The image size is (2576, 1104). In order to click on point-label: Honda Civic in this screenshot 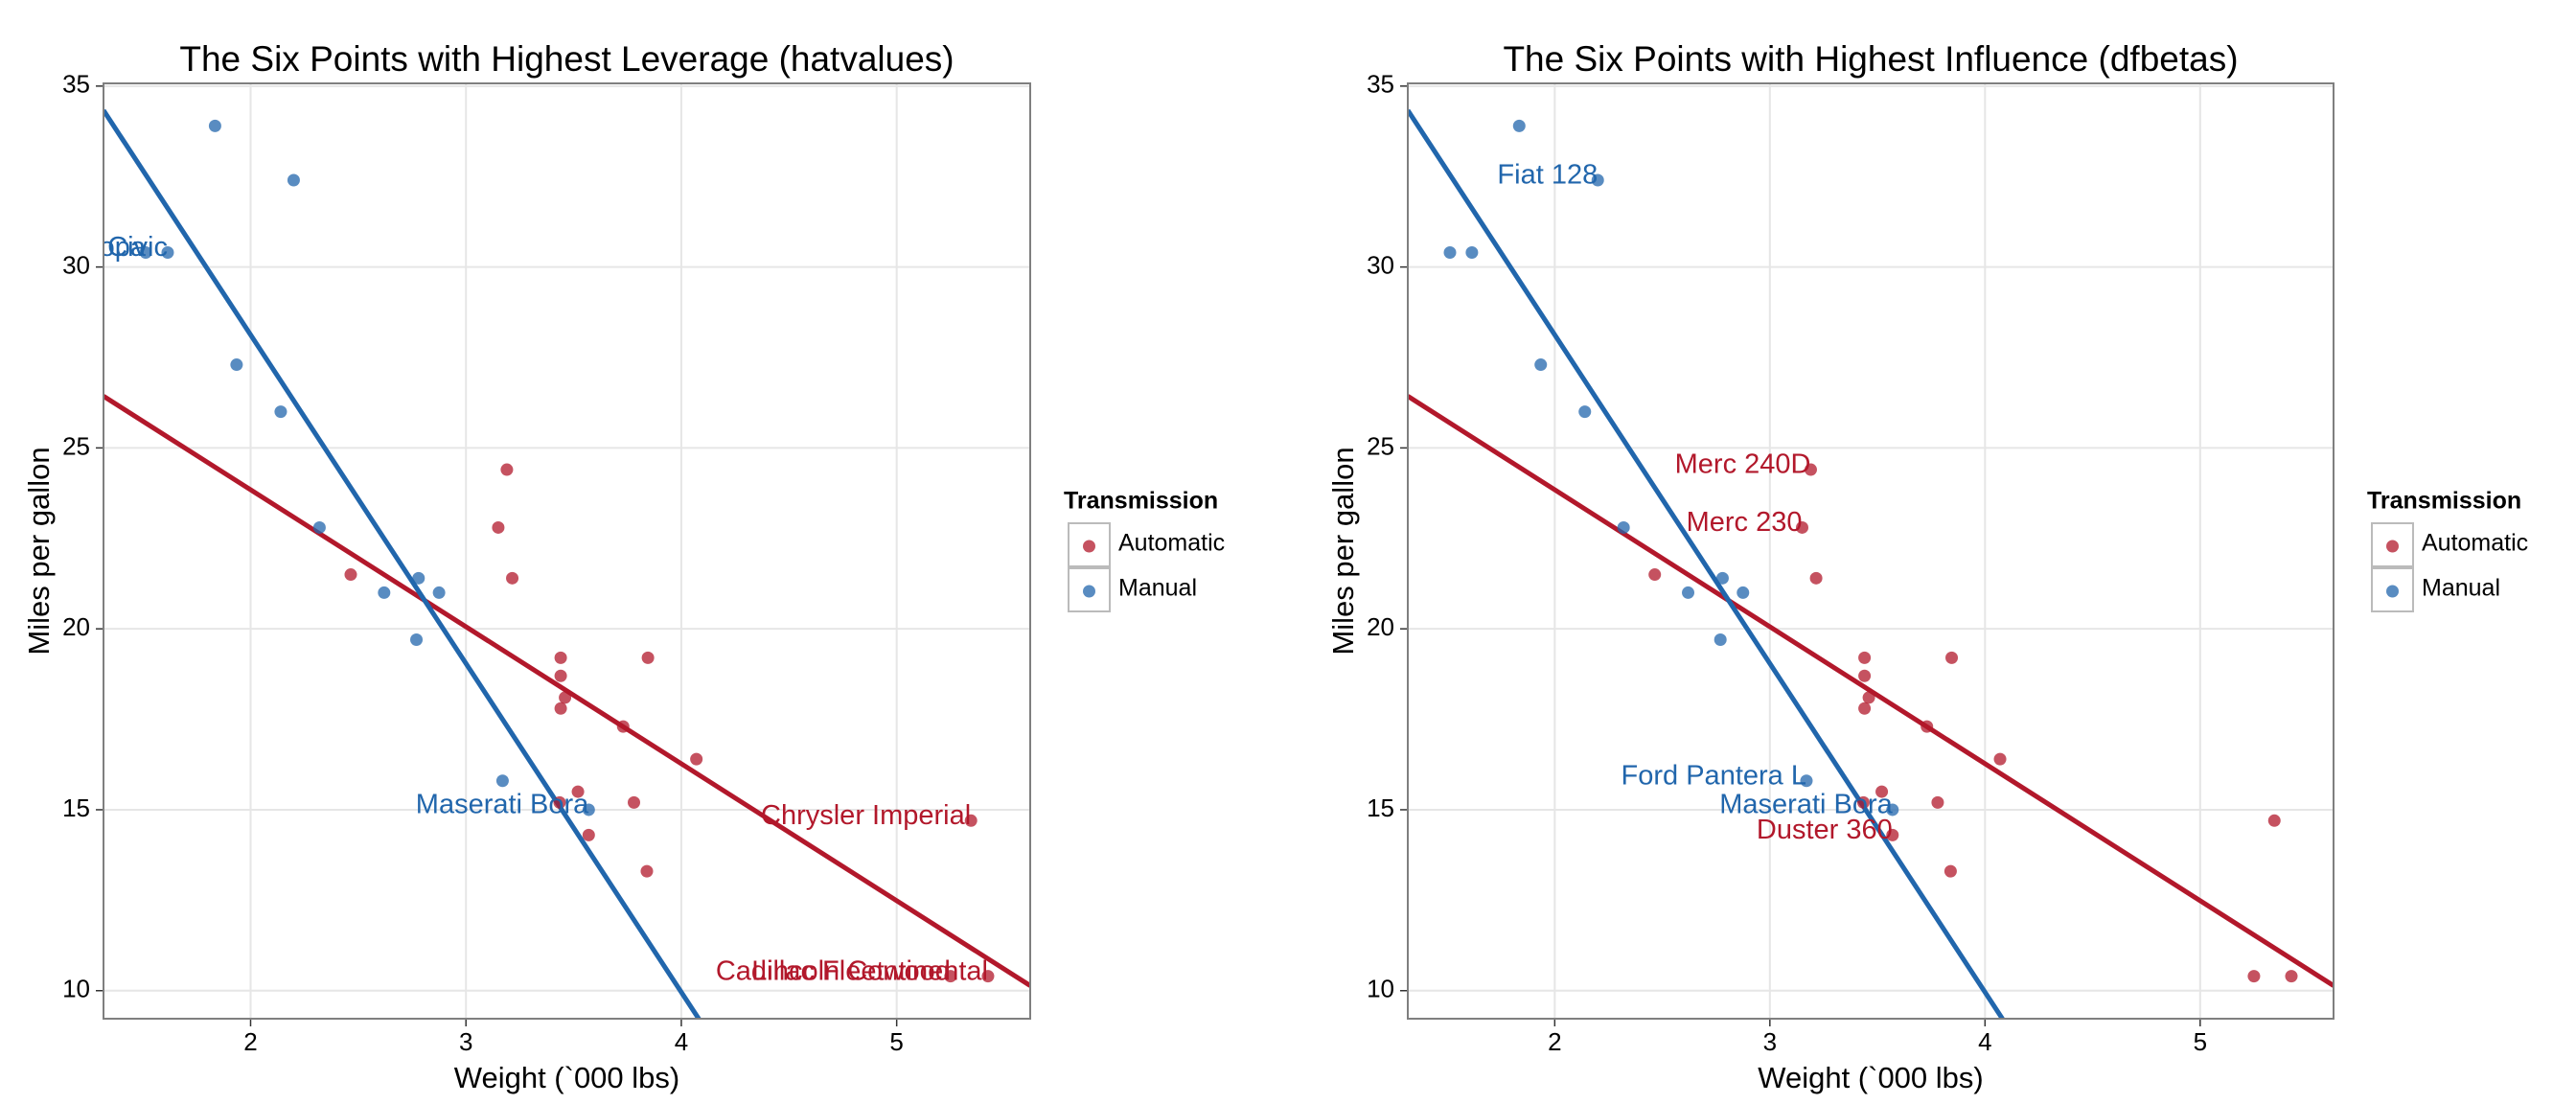, I will do `click(93, 247)`.